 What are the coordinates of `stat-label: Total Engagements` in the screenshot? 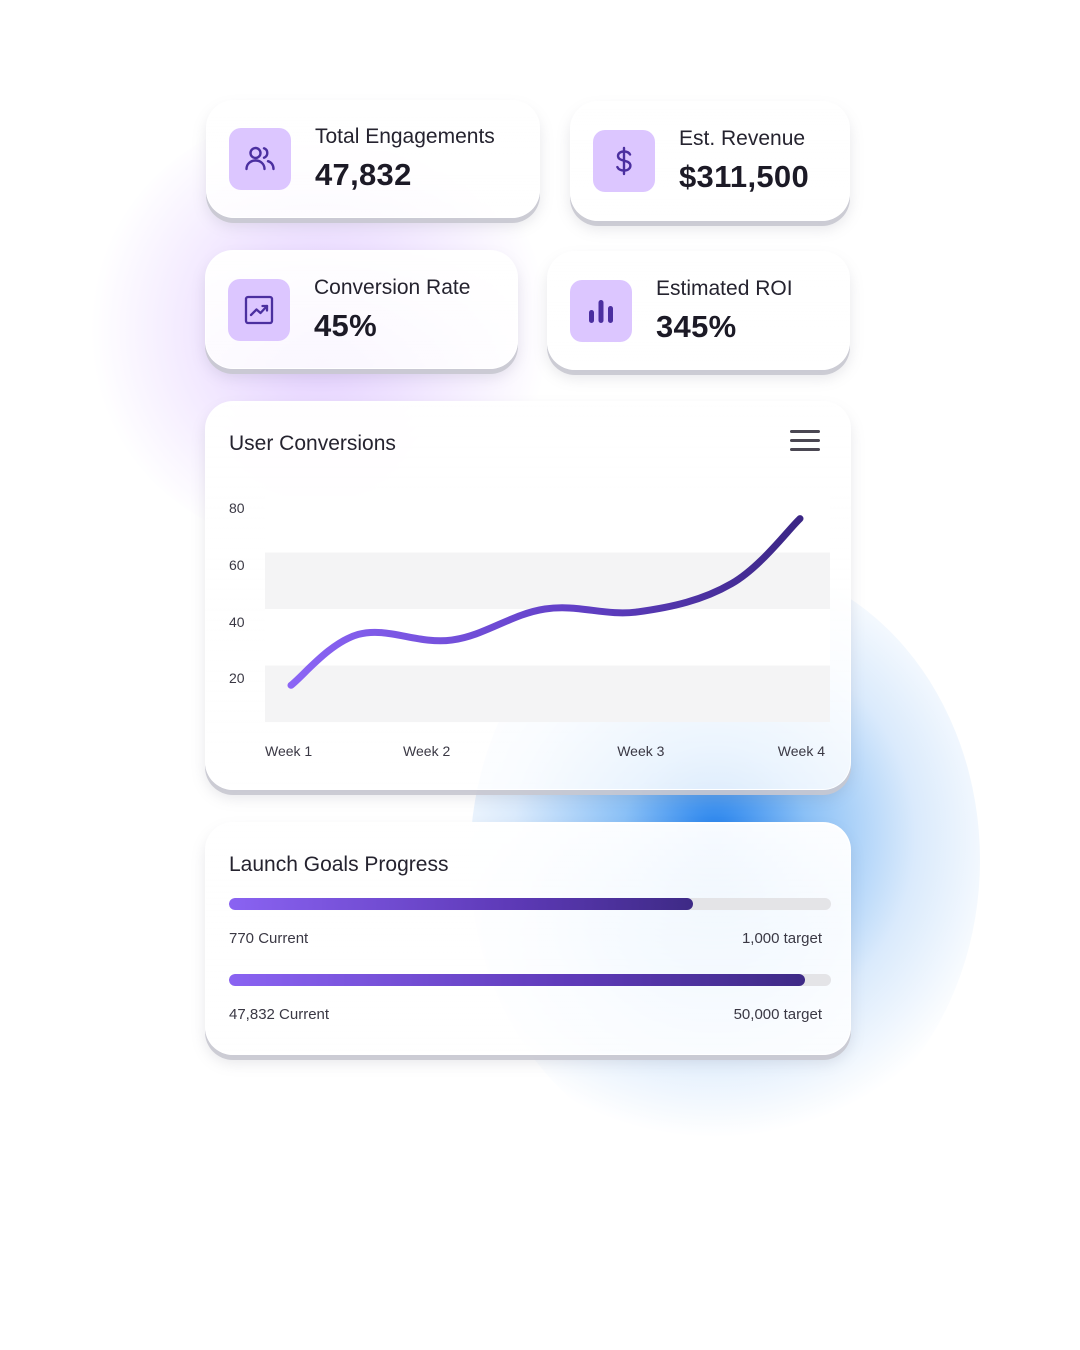 It's located at (405, 136).